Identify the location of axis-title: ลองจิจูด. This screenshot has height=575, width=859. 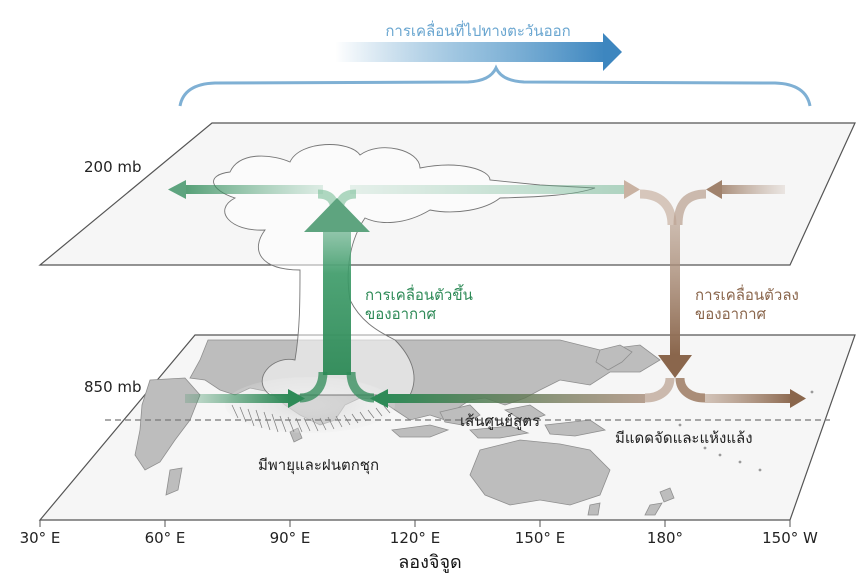
(429, 562).